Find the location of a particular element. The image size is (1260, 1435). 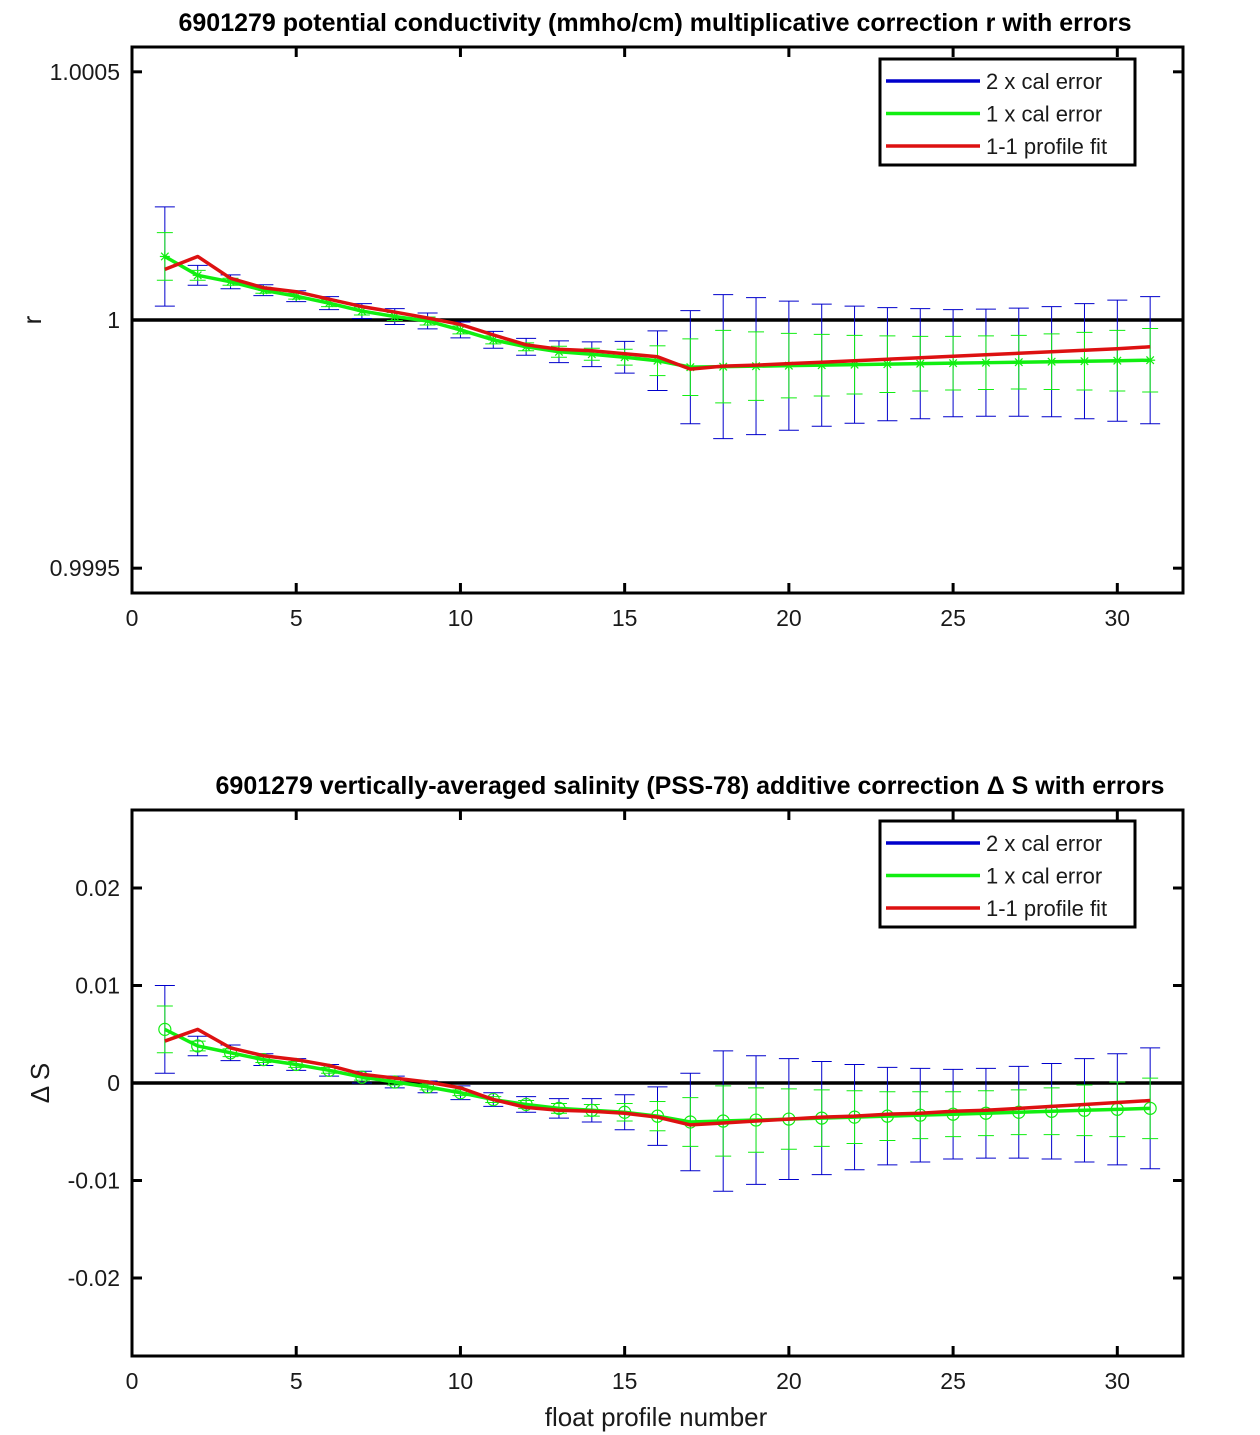

chart-1-ylabel: r is located at coordinates (32, 319).